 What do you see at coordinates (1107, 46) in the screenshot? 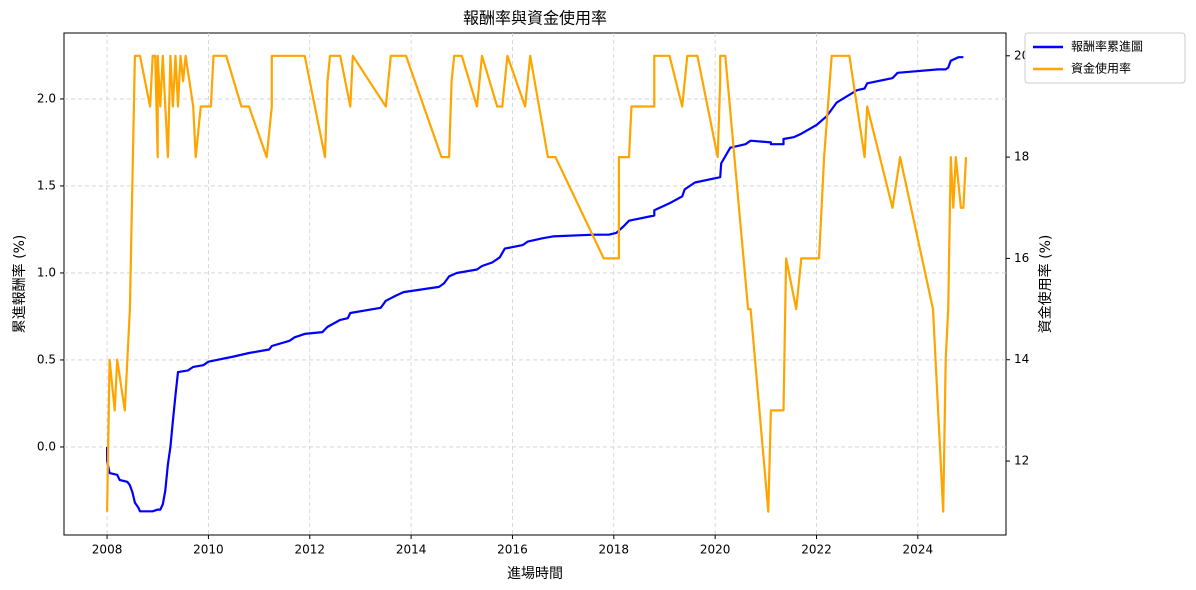
I see `legend-label: 報酬率累進圖` at bounding box center [1107, 46].